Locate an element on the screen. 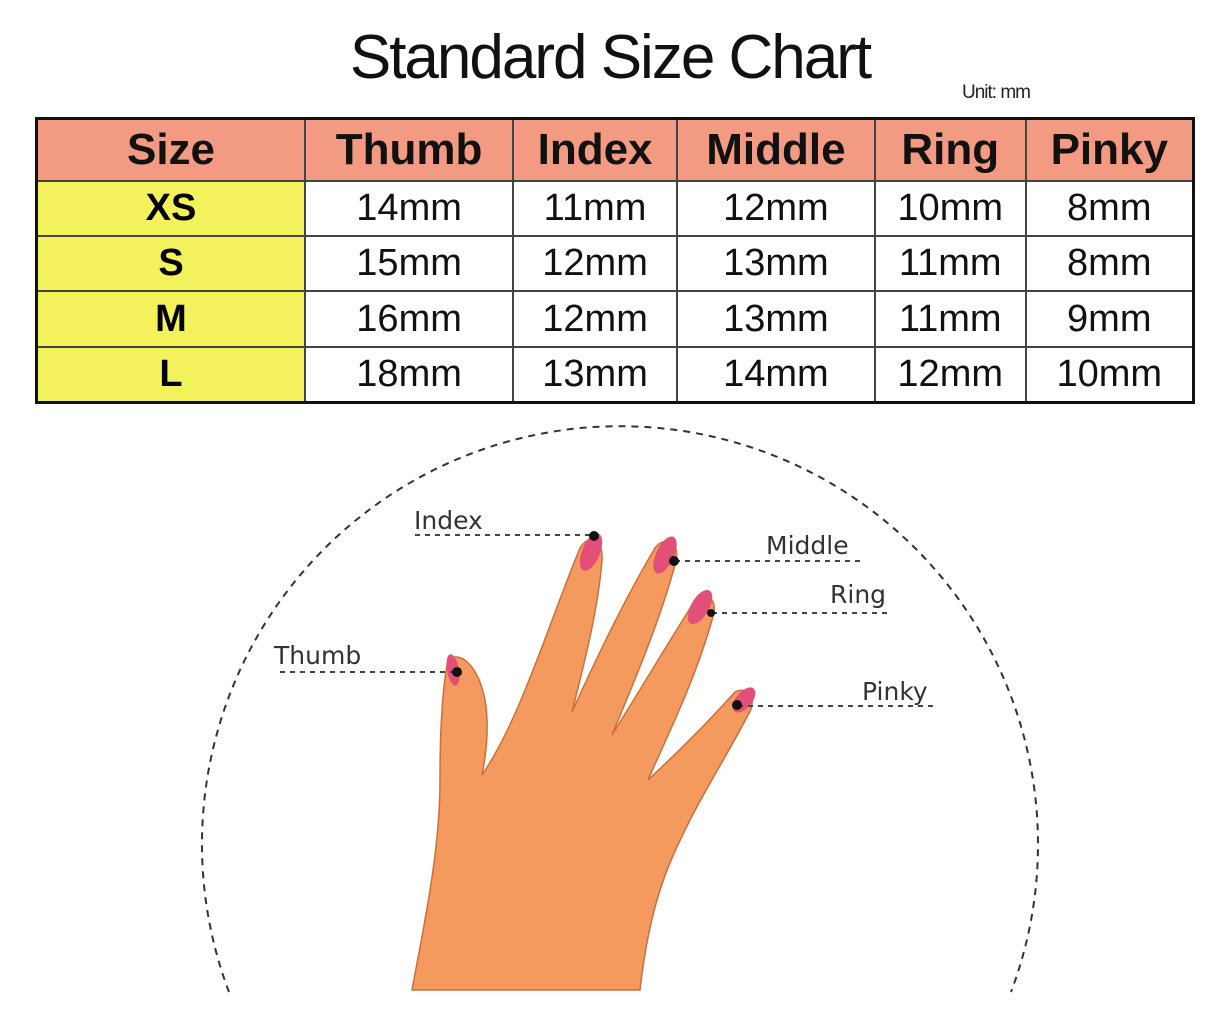  header-index: Index is located at coordinates (595, 149).